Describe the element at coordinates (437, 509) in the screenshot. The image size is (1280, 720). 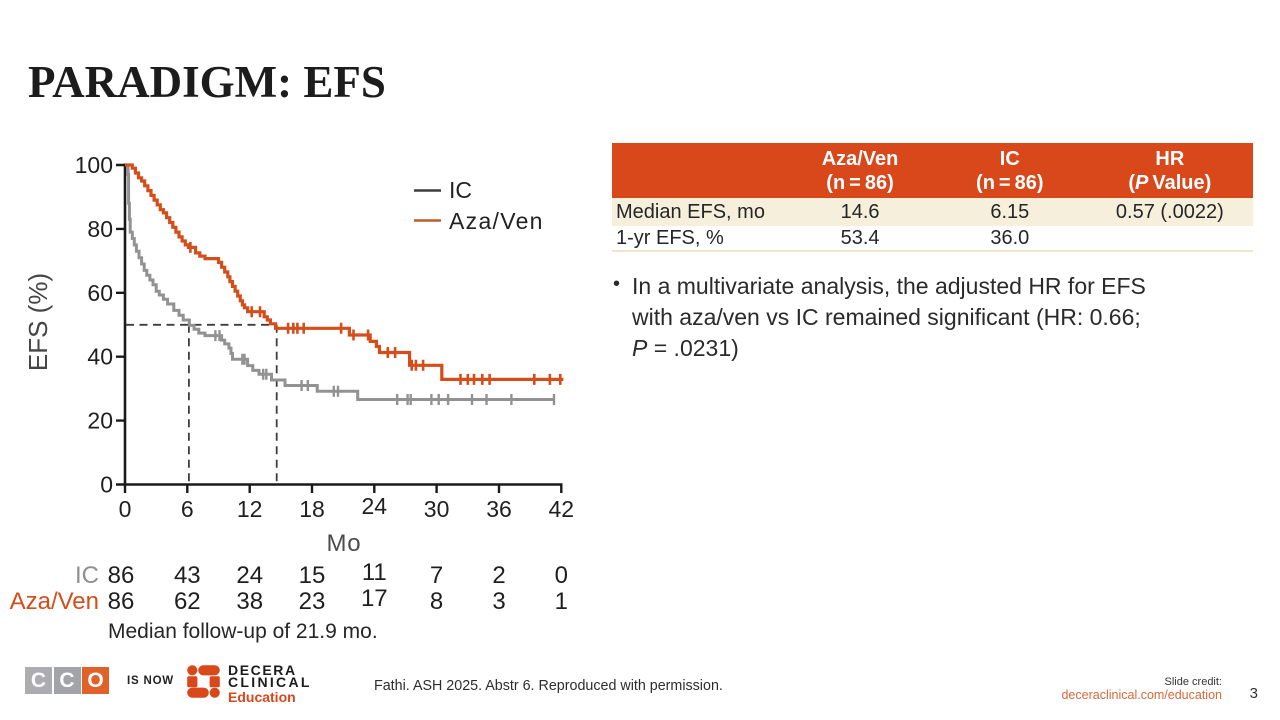
I see `svg-text: 30` at that location.